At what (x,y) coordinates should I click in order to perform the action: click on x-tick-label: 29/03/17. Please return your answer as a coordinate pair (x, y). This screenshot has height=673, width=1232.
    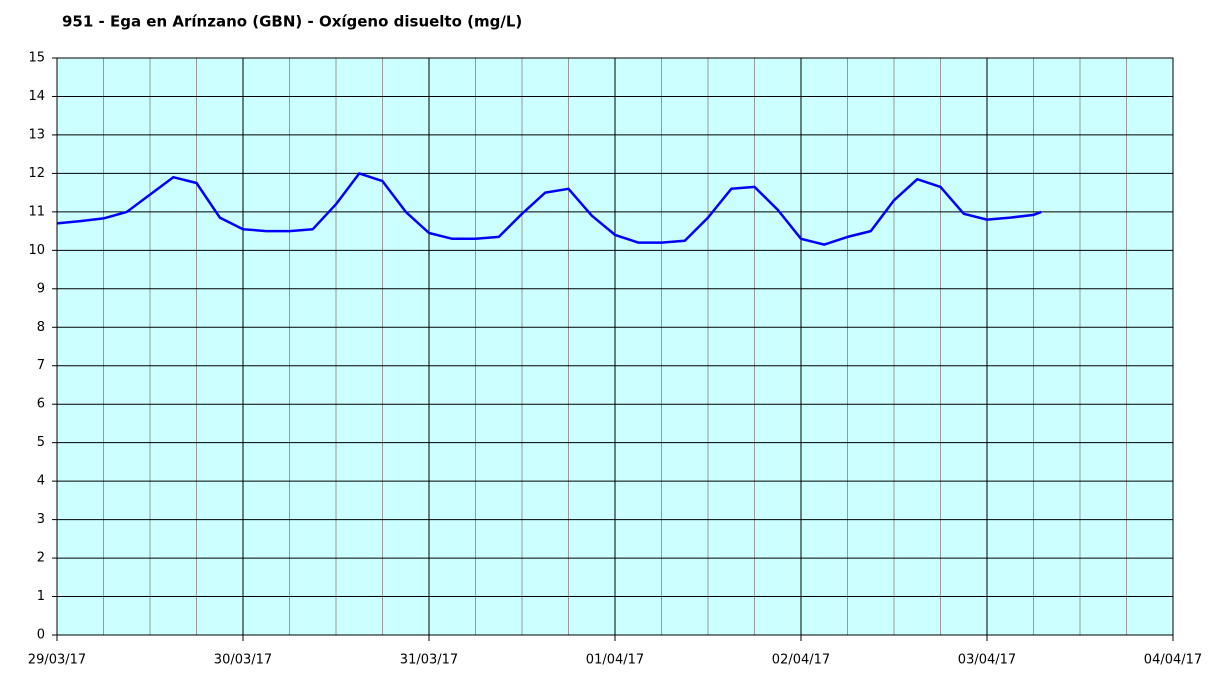
    Looking at the image, I should click on (57, 660).